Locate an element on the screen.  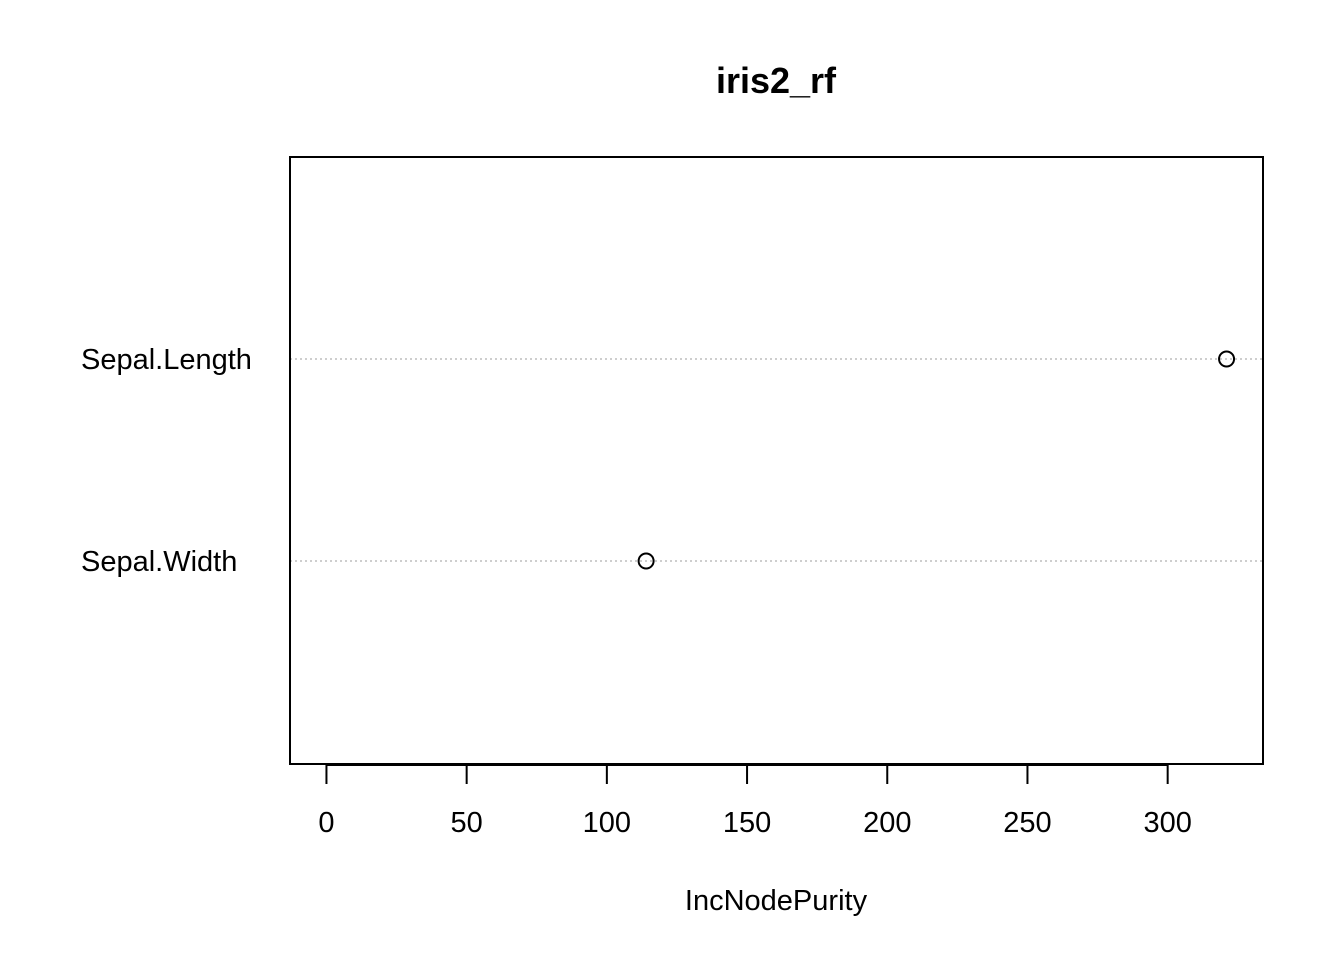
x-tick-label: 250 is located at coordinates (1027, 823).